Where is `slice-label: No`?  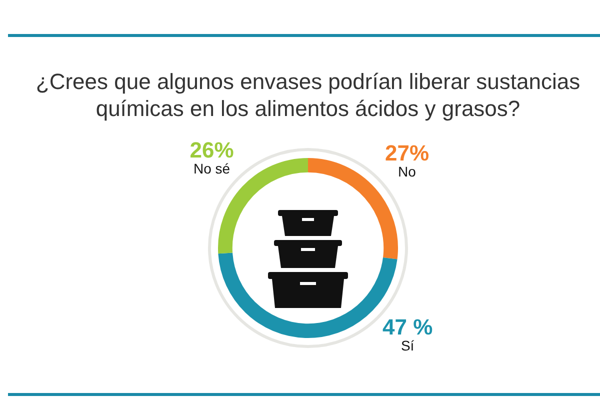
slice-label: No is located at coordinates (407, 172).